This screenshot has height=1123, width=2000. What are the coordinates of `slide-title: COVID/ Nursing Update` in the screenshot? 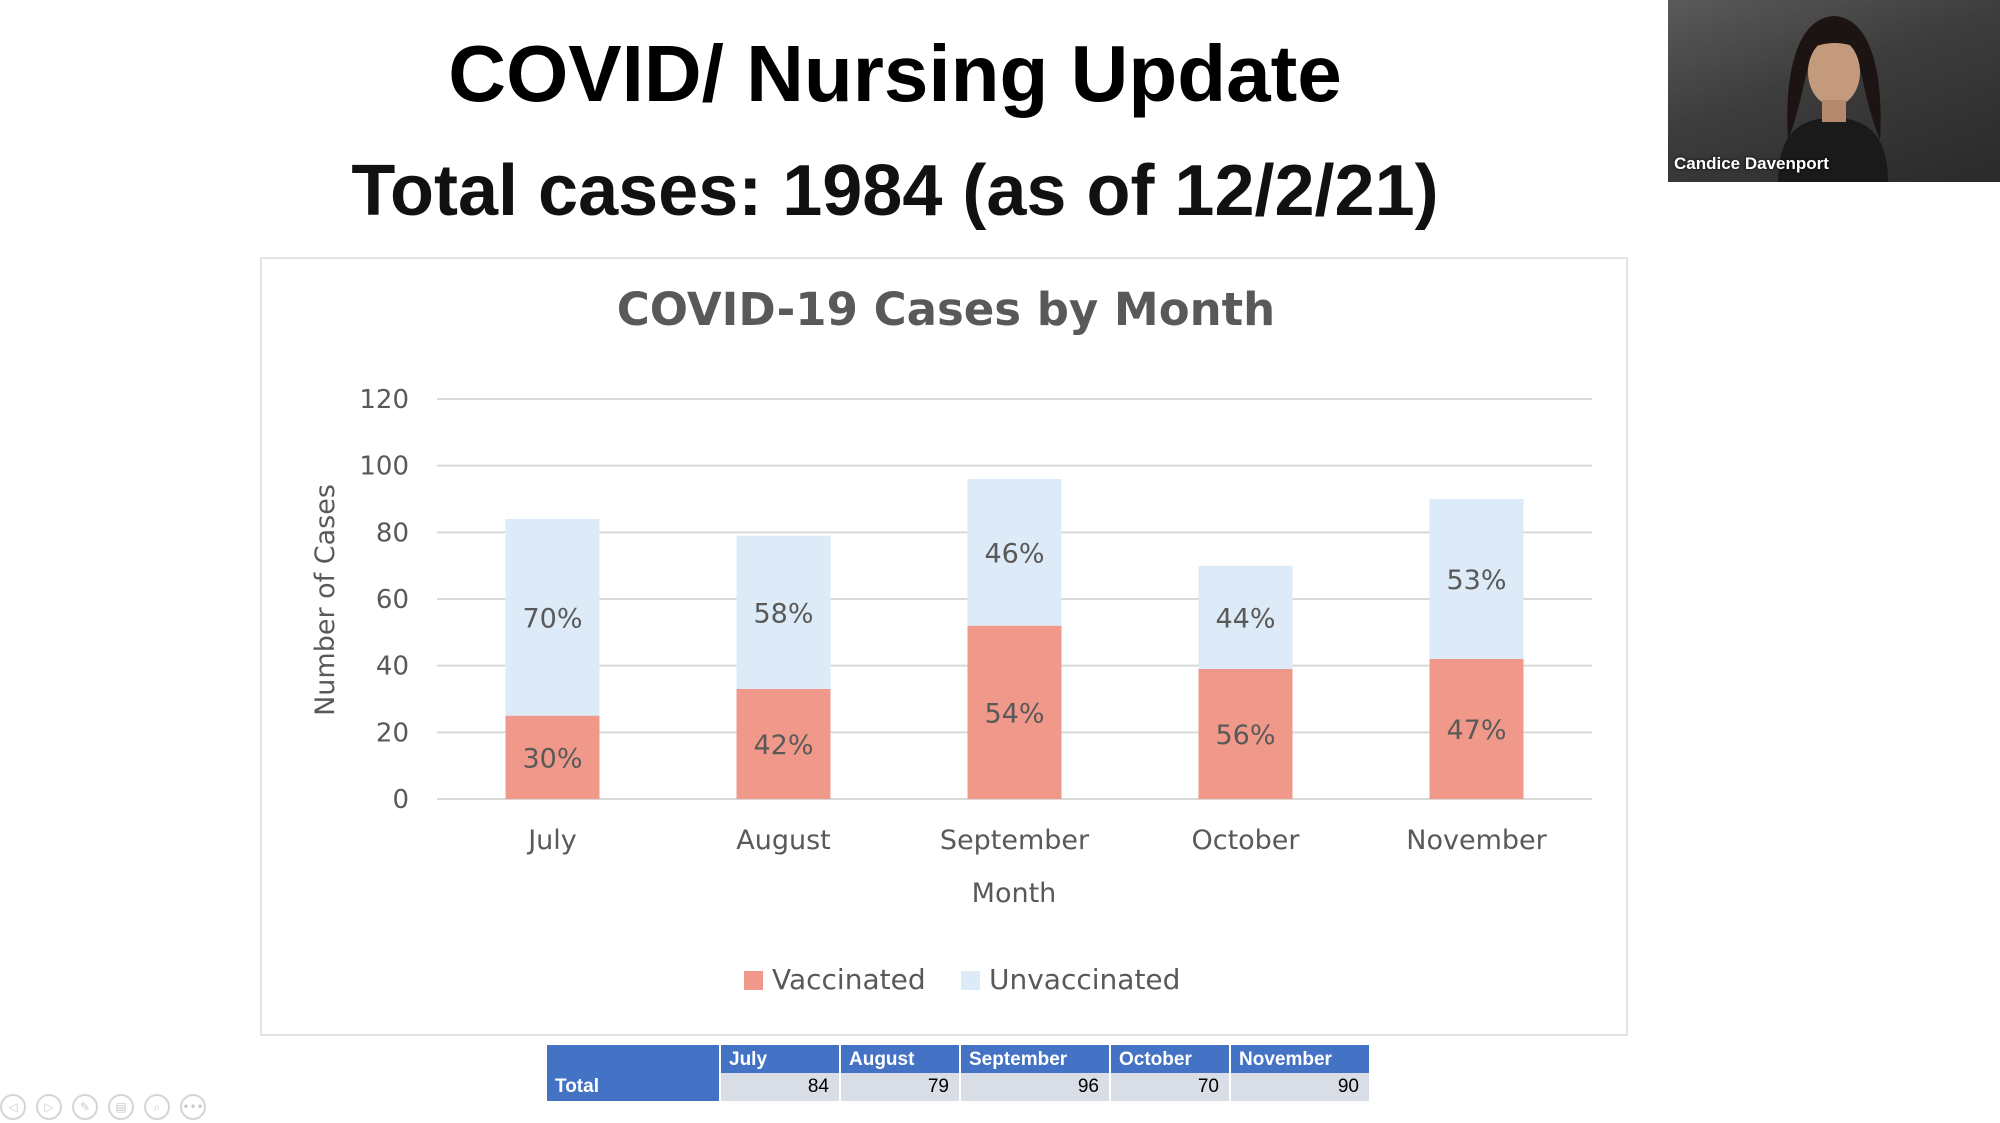 It's located at (895, 73).